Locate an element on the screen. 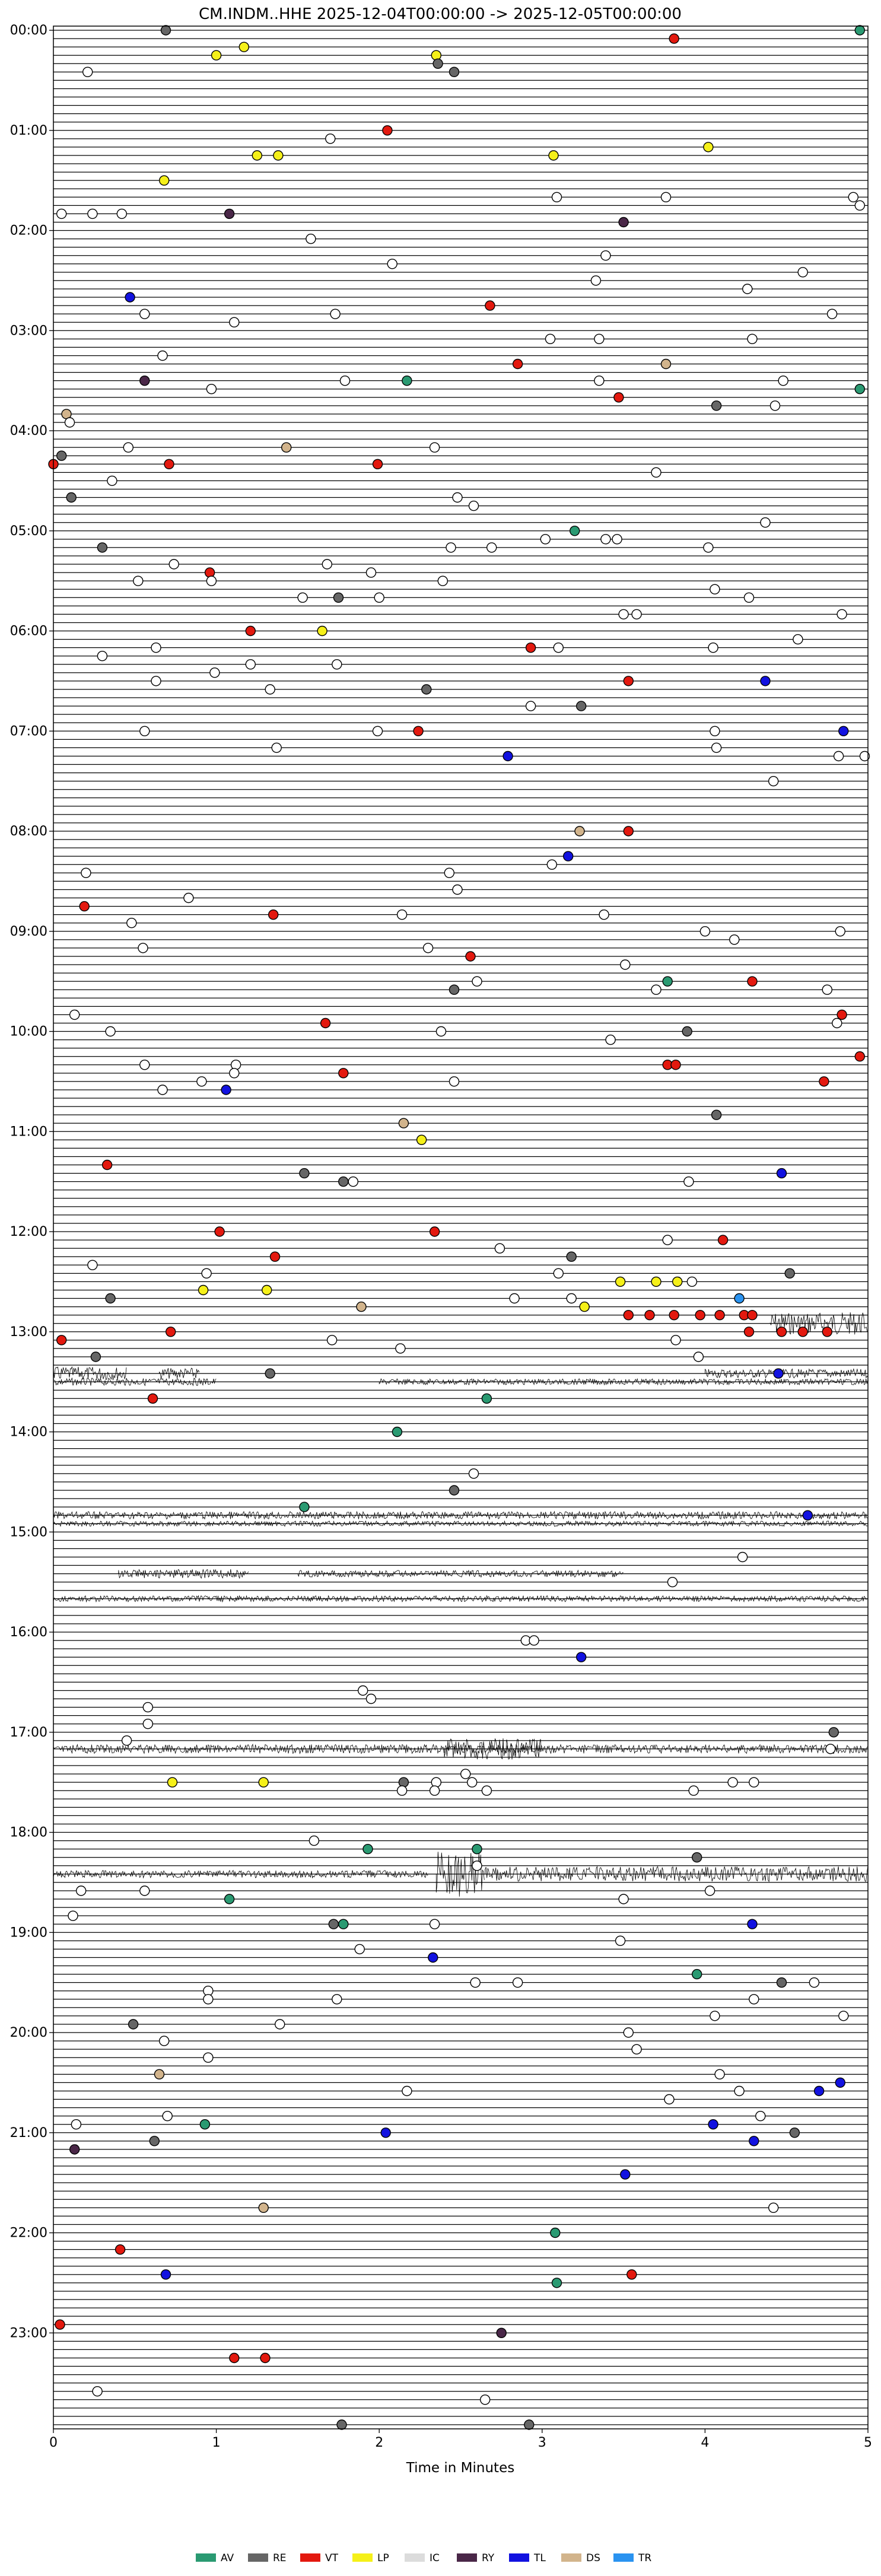 This screenshot has width=881, height=2576. x-tick-label: 4 is located at coordinates (705, 2442).